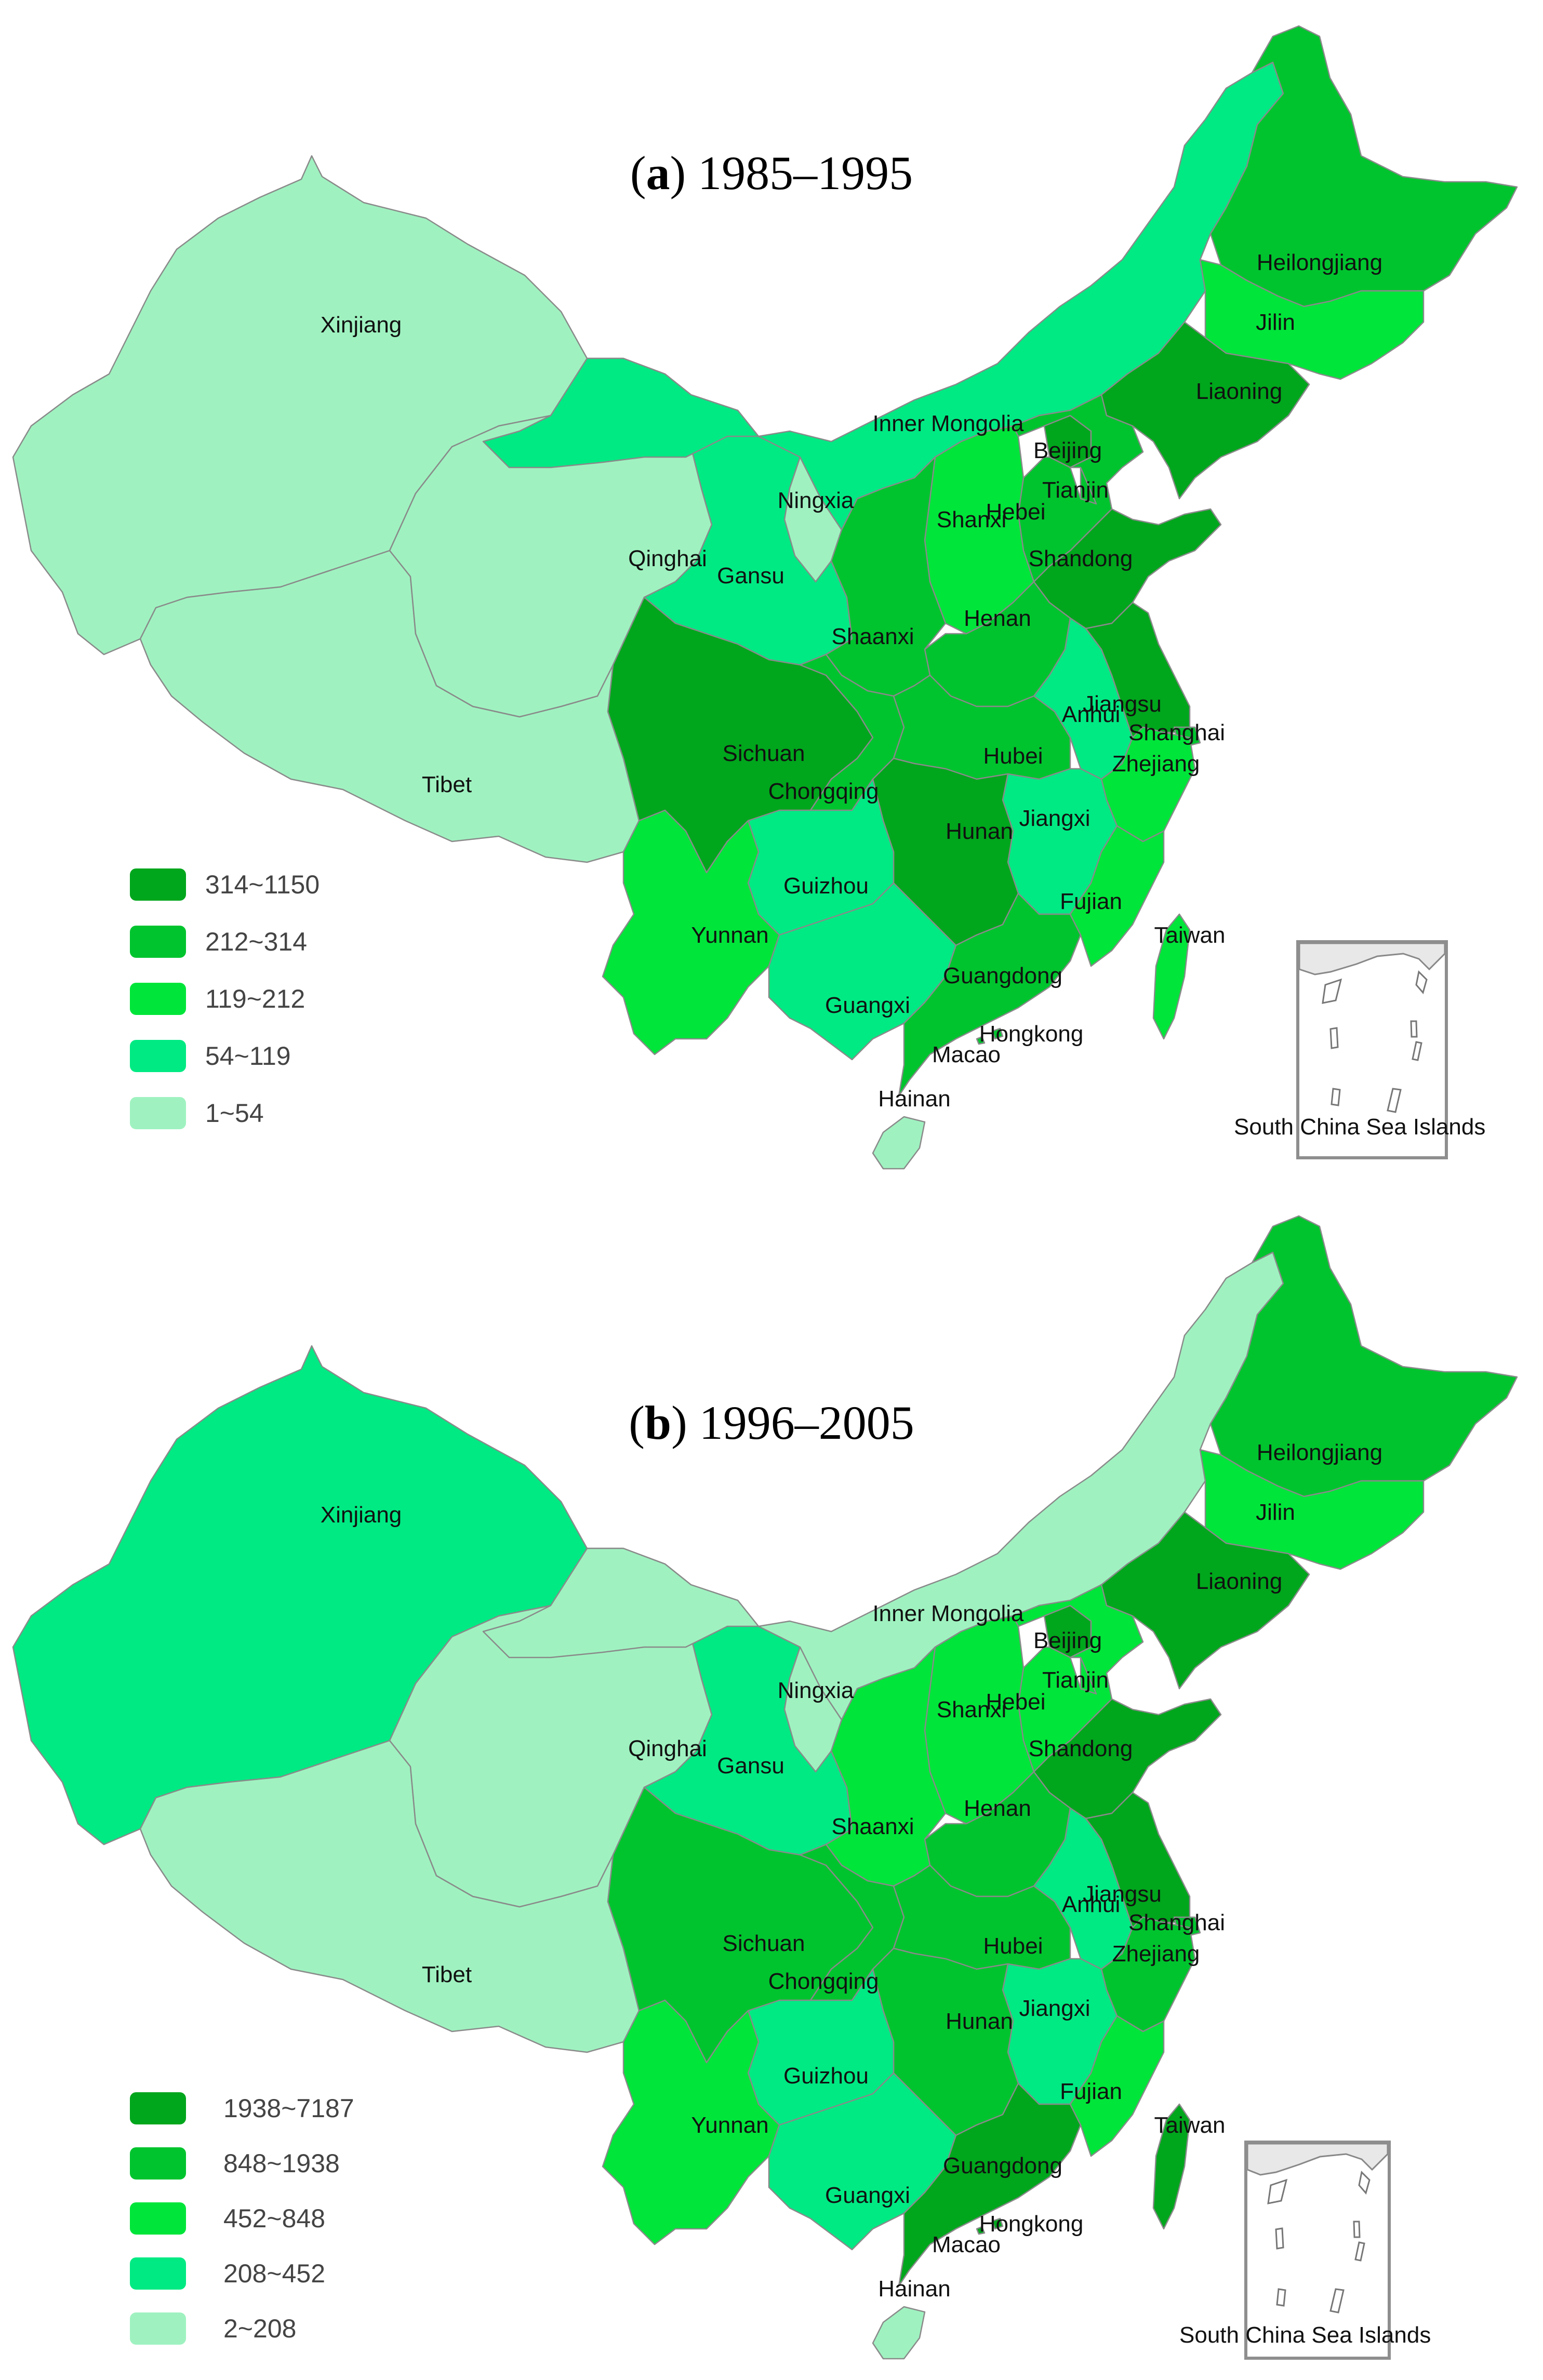  I want to click on panel-title: (b) 1996–2005, so click(771, 1422).